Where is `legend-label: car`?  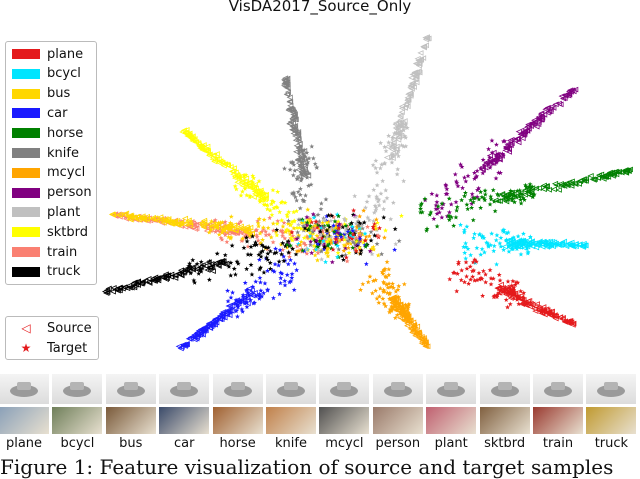
legend-label: car is located at coordinates (57, 113).